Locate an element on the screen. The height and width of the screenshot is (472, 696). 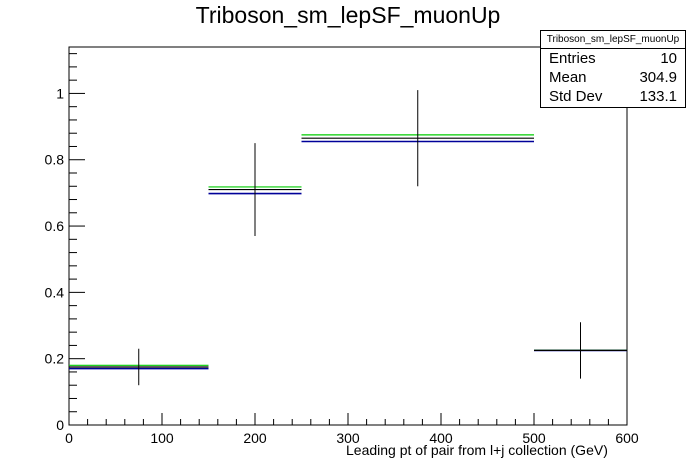
stats-header: Triboson_sm_lepSF_muonUp is located at coordinates (613, 40).